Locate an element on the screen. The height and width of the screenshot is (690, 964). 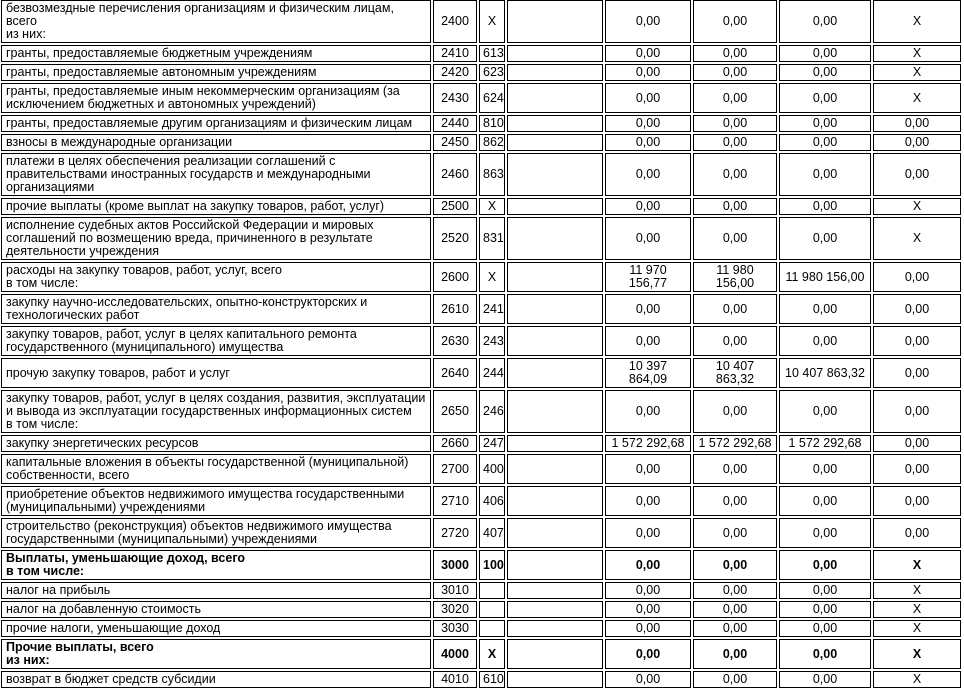
line-code-cell: 3030 is located at coordinates (455, 628).